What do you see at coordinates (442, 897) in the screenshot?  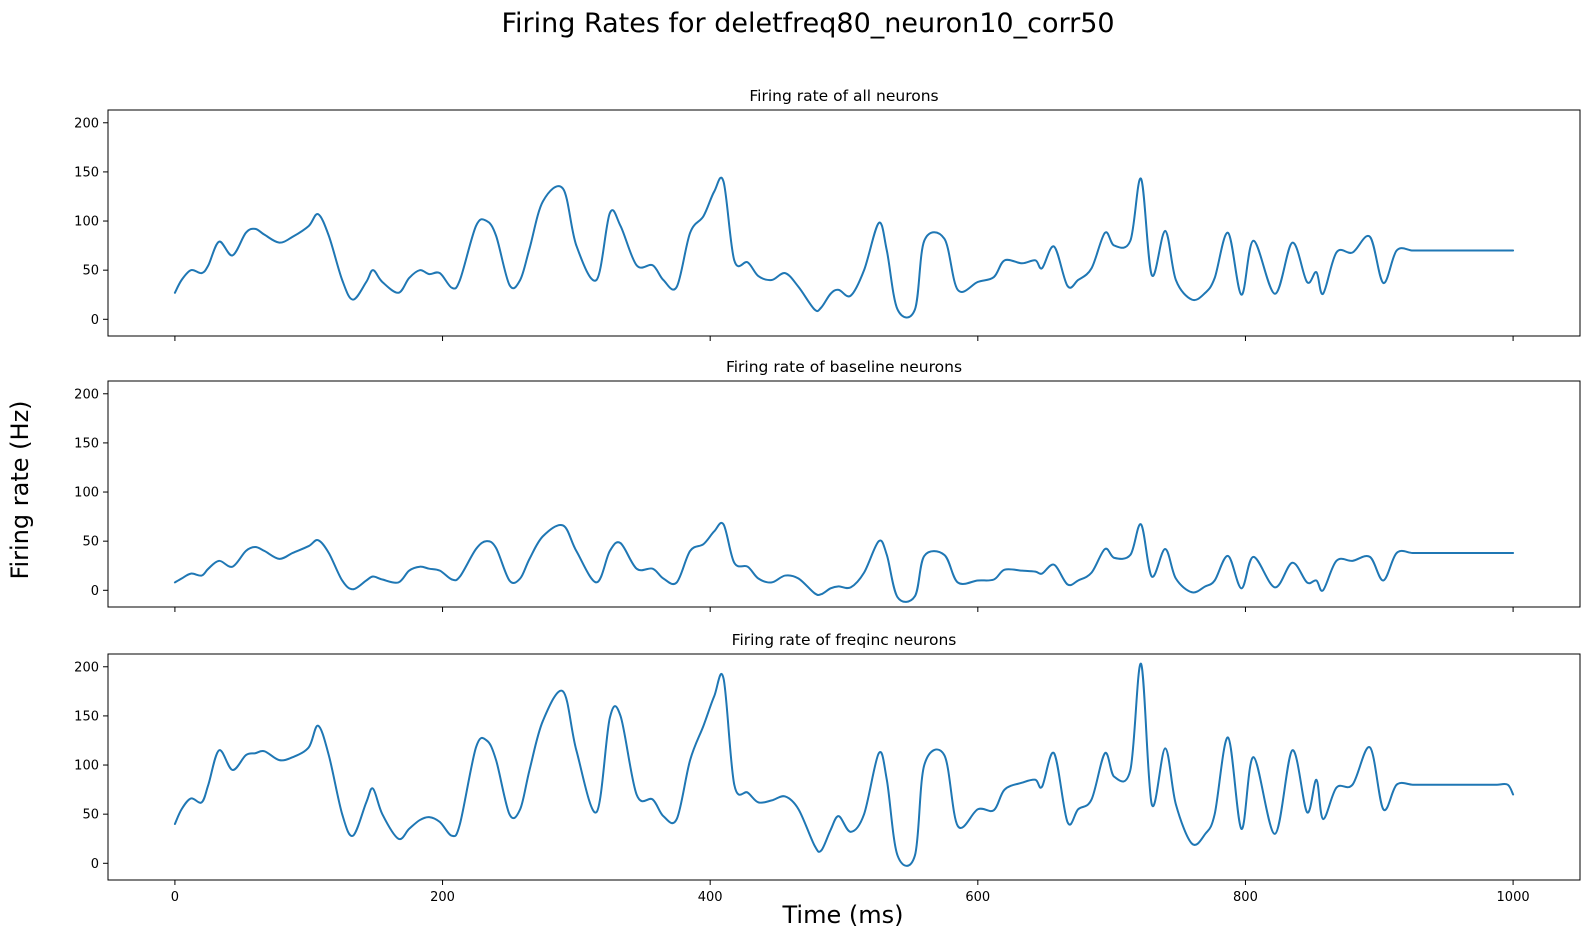 I see `x-tick-label: 200` at bounding box center [442, 897].